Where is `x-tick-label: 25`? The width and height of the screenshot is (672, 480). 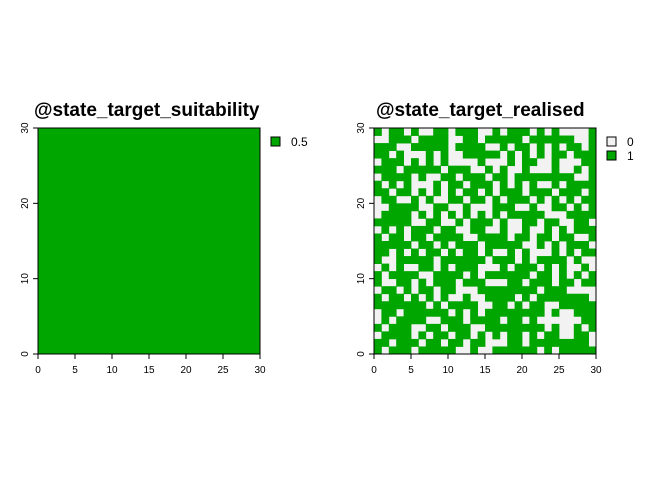
x-tick-label: 25 is located at coordinates (559, 370).